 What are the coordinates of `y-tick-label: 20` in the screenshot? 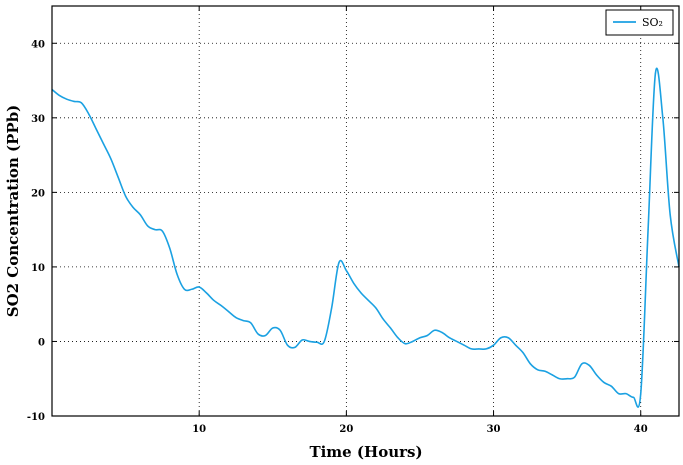 It's located at (38, 193).